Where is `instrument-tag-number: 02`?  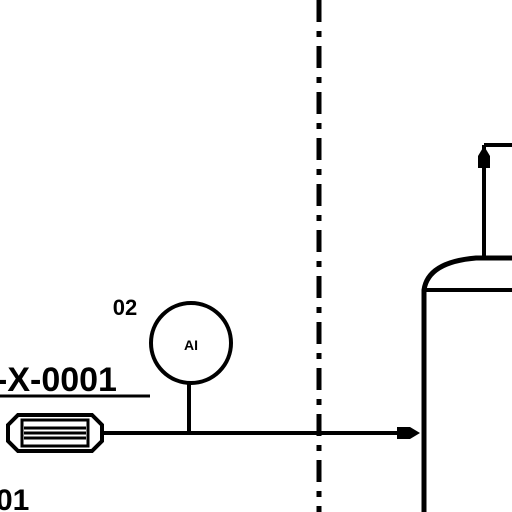 instrument-tag-number: 02 is located at coordinates (125, 307).